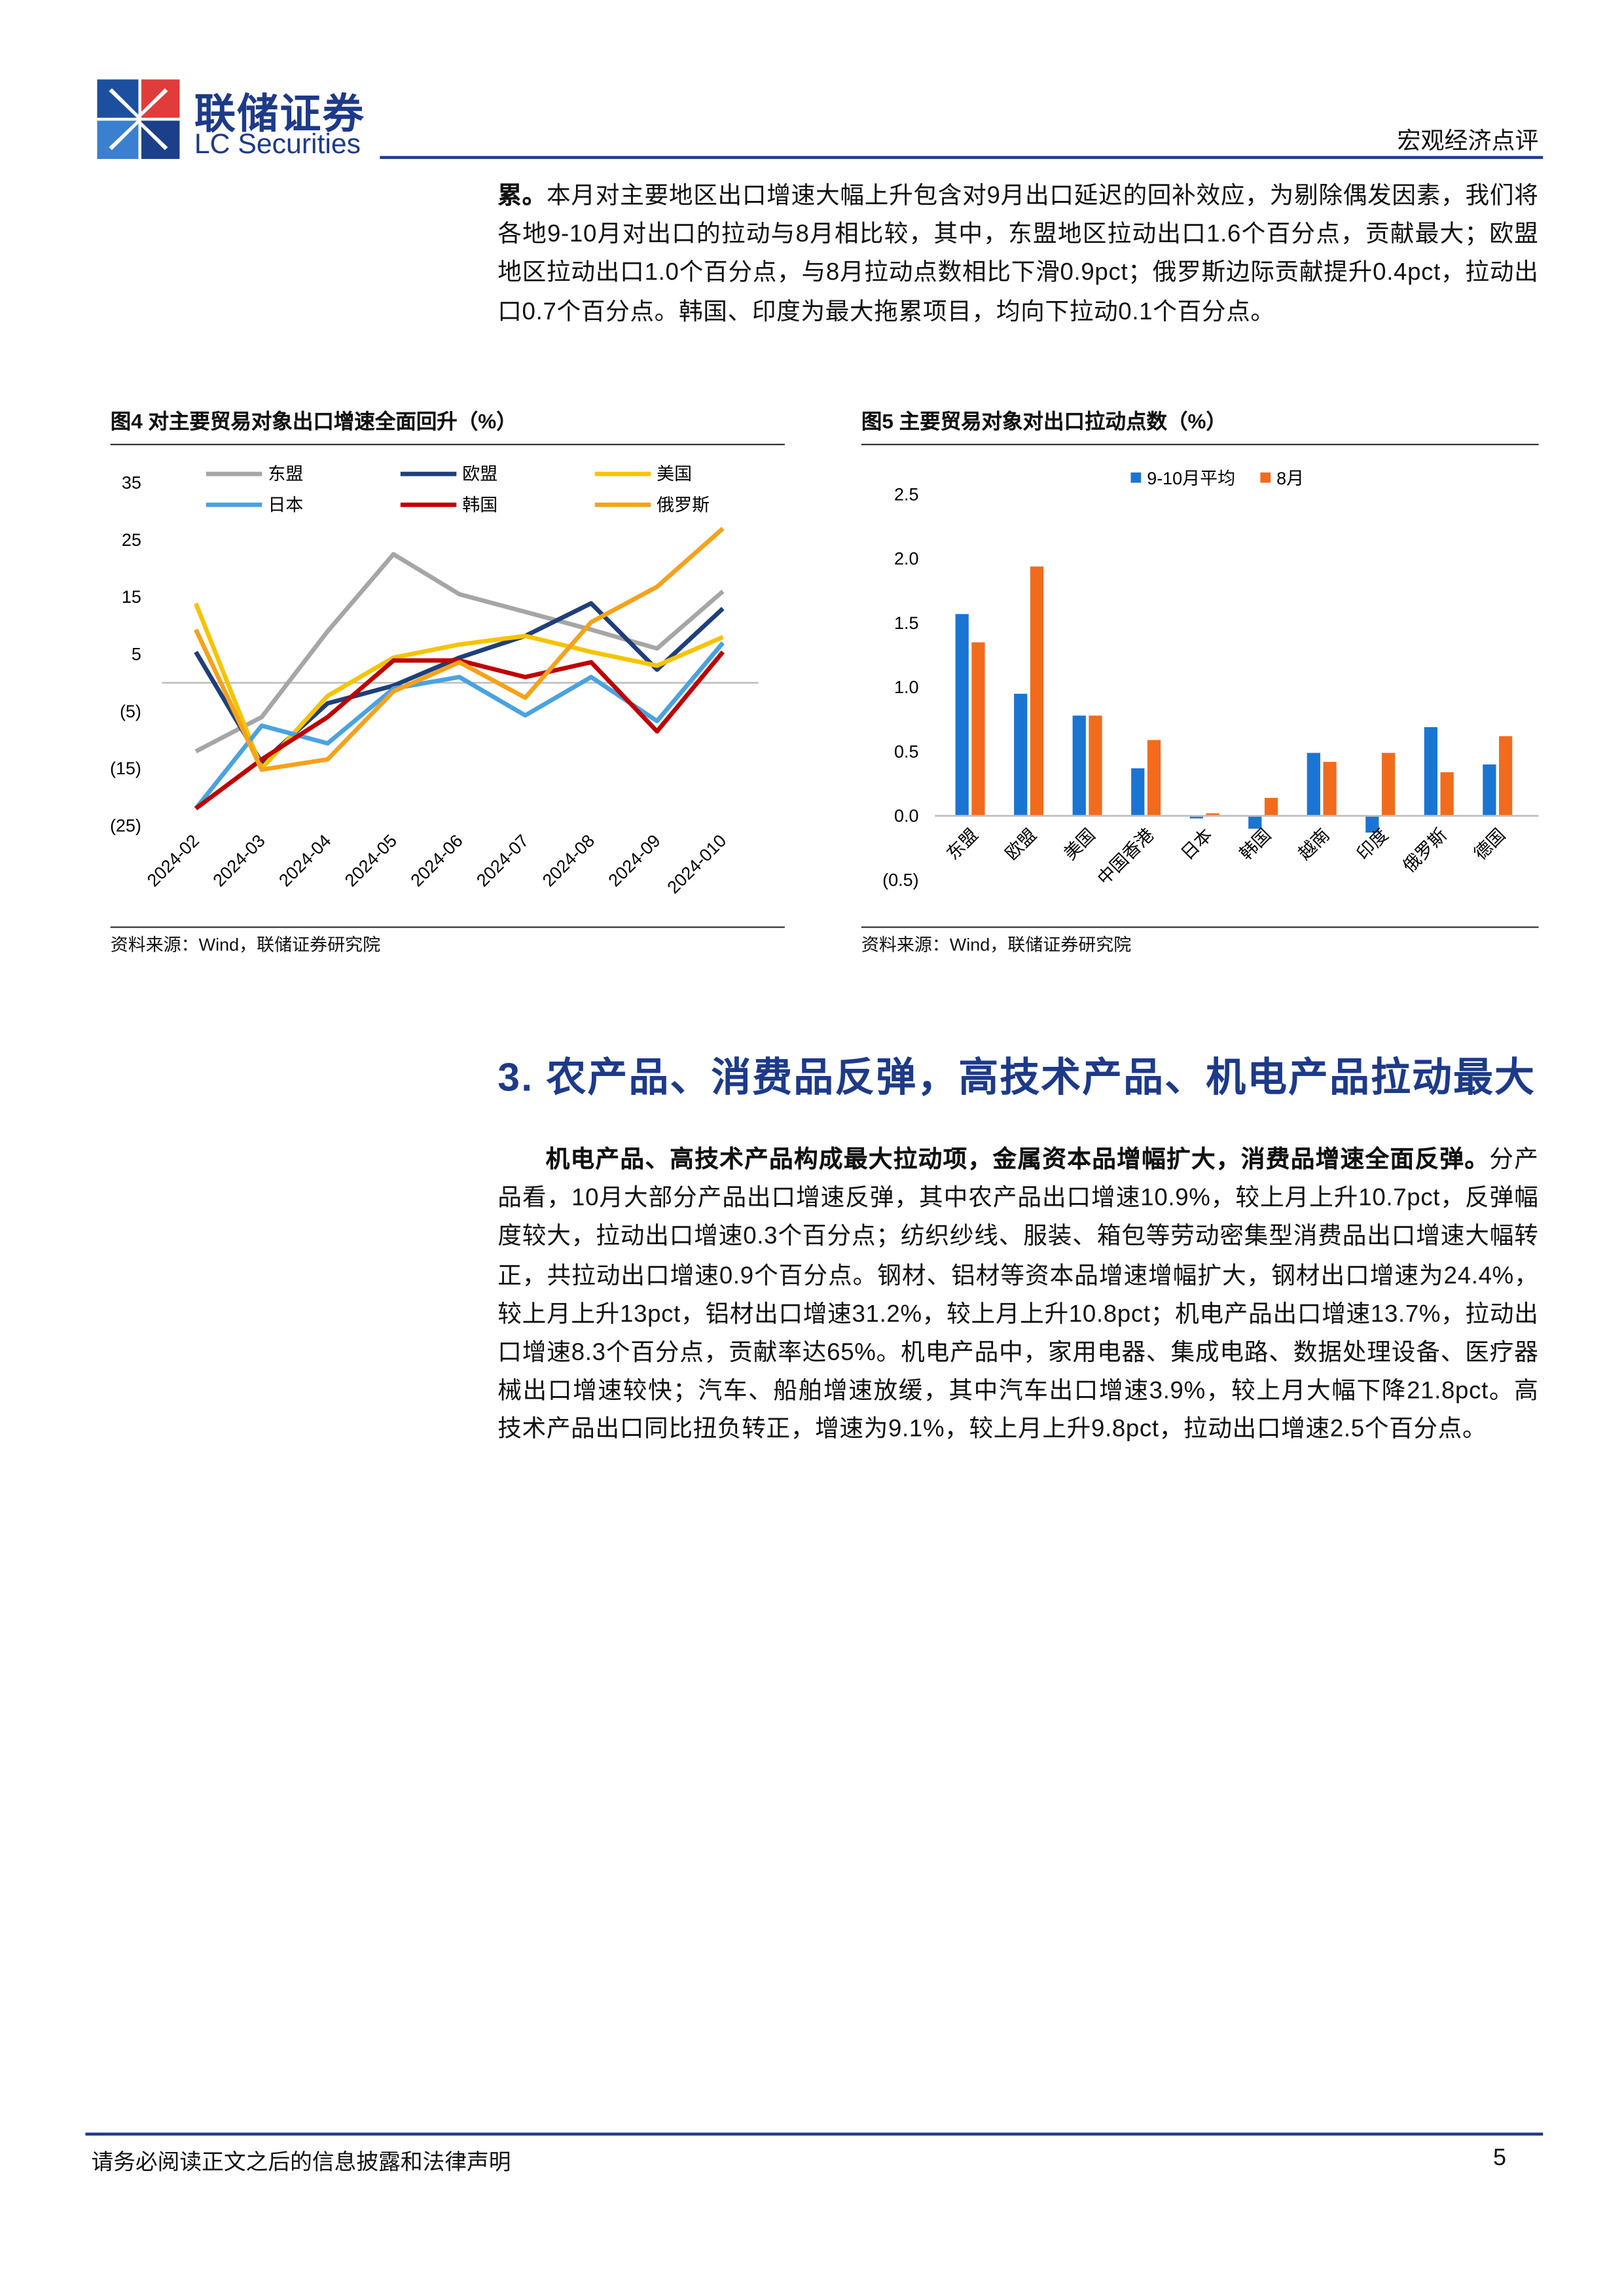 The height and width of the screenshot is (2296, 1624). Describe the element at coordinates (125, 826) in the screenshot. I see `y-tick-label: (25)` at that location.